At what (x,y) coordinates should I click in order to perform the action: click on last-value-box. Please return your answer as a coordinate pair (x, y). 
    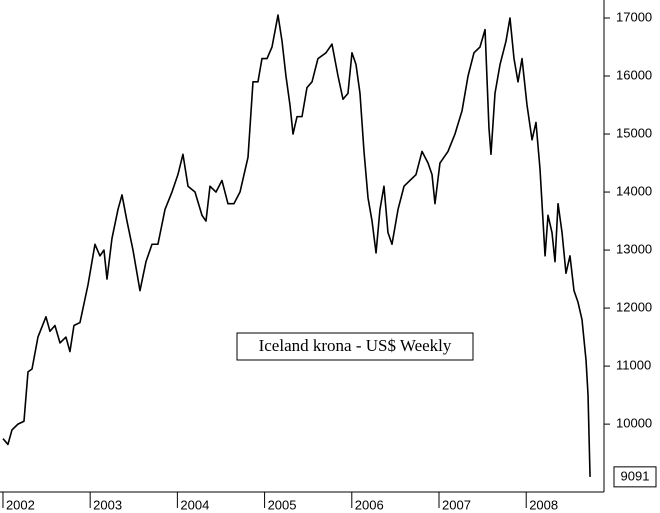
    Looking at the image, I should click on (635, 477).